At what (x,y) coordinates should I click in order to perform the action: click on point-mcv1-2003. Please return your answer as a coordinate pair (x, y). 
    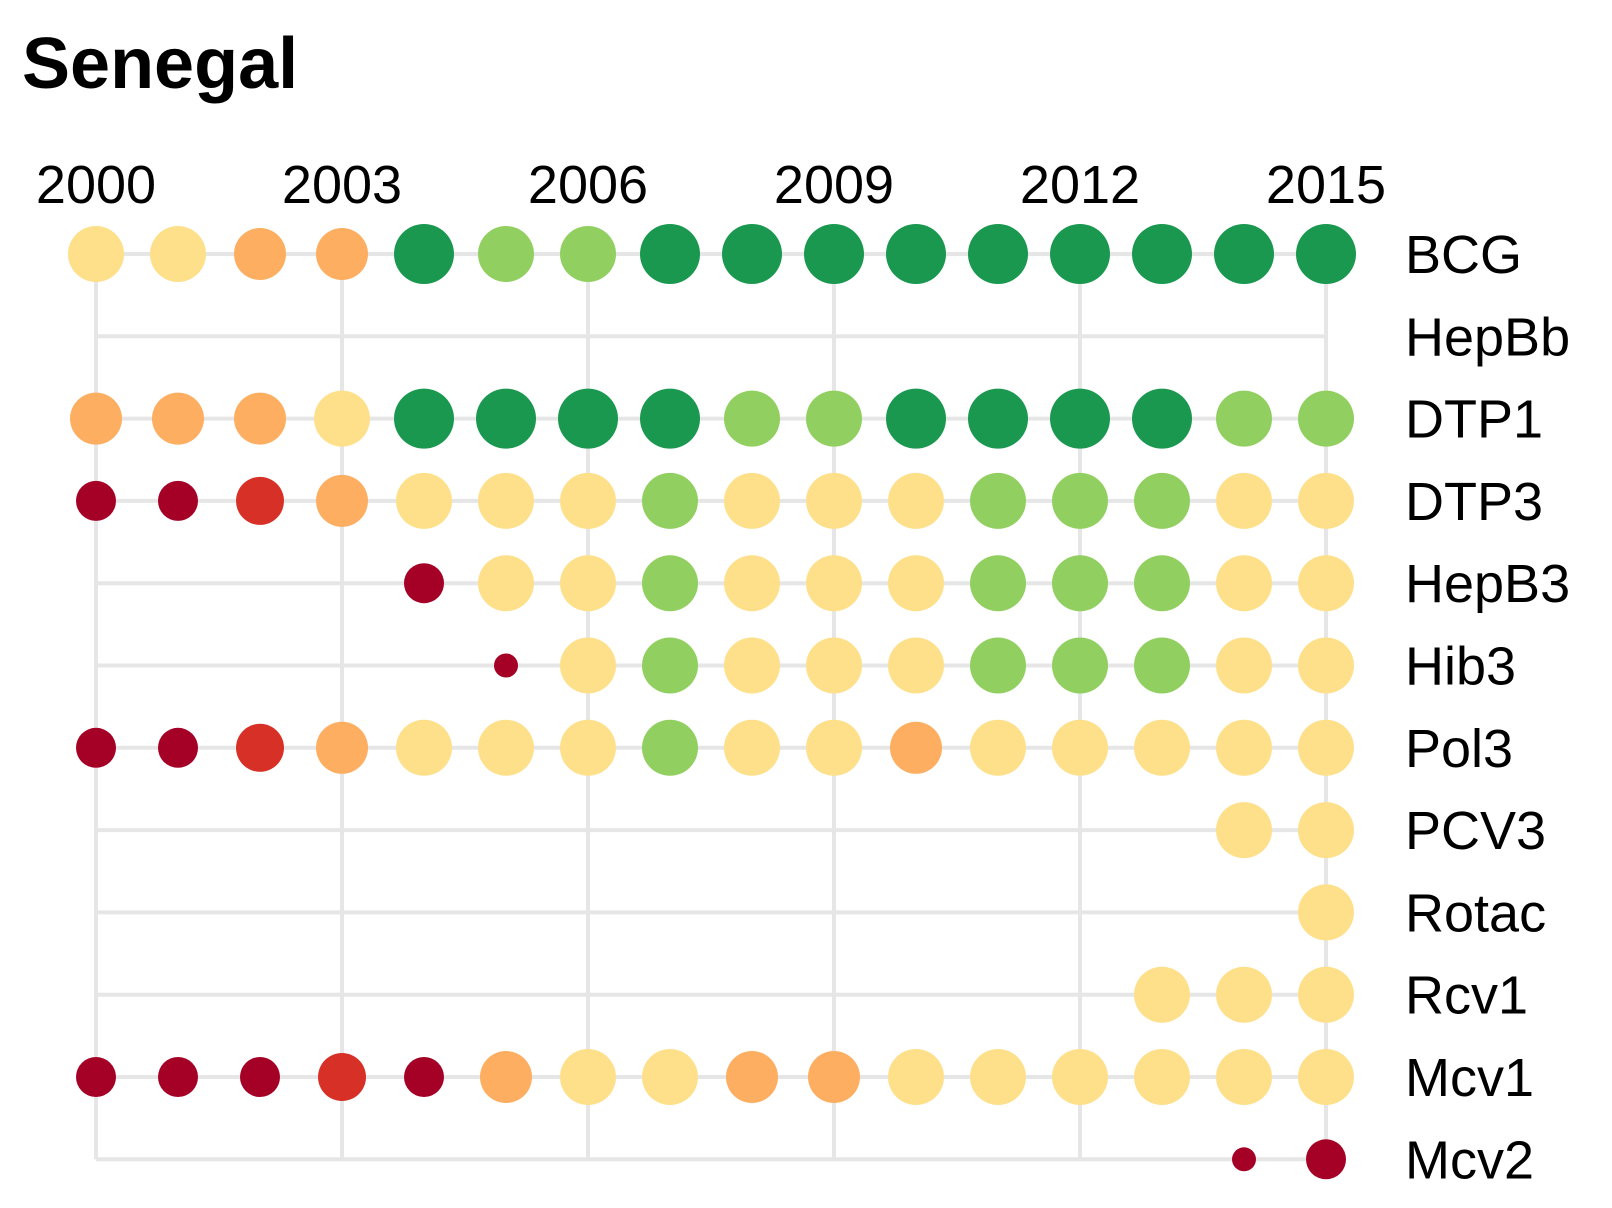
    Looking at the image, I should click on (342, 1077).